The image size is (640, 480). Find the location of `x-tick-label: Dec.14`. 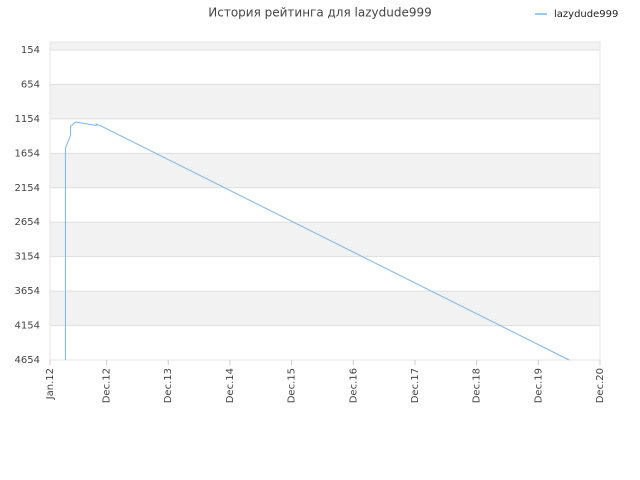

x-tick-label: Dec.14 is located at coordinates (230, 385).